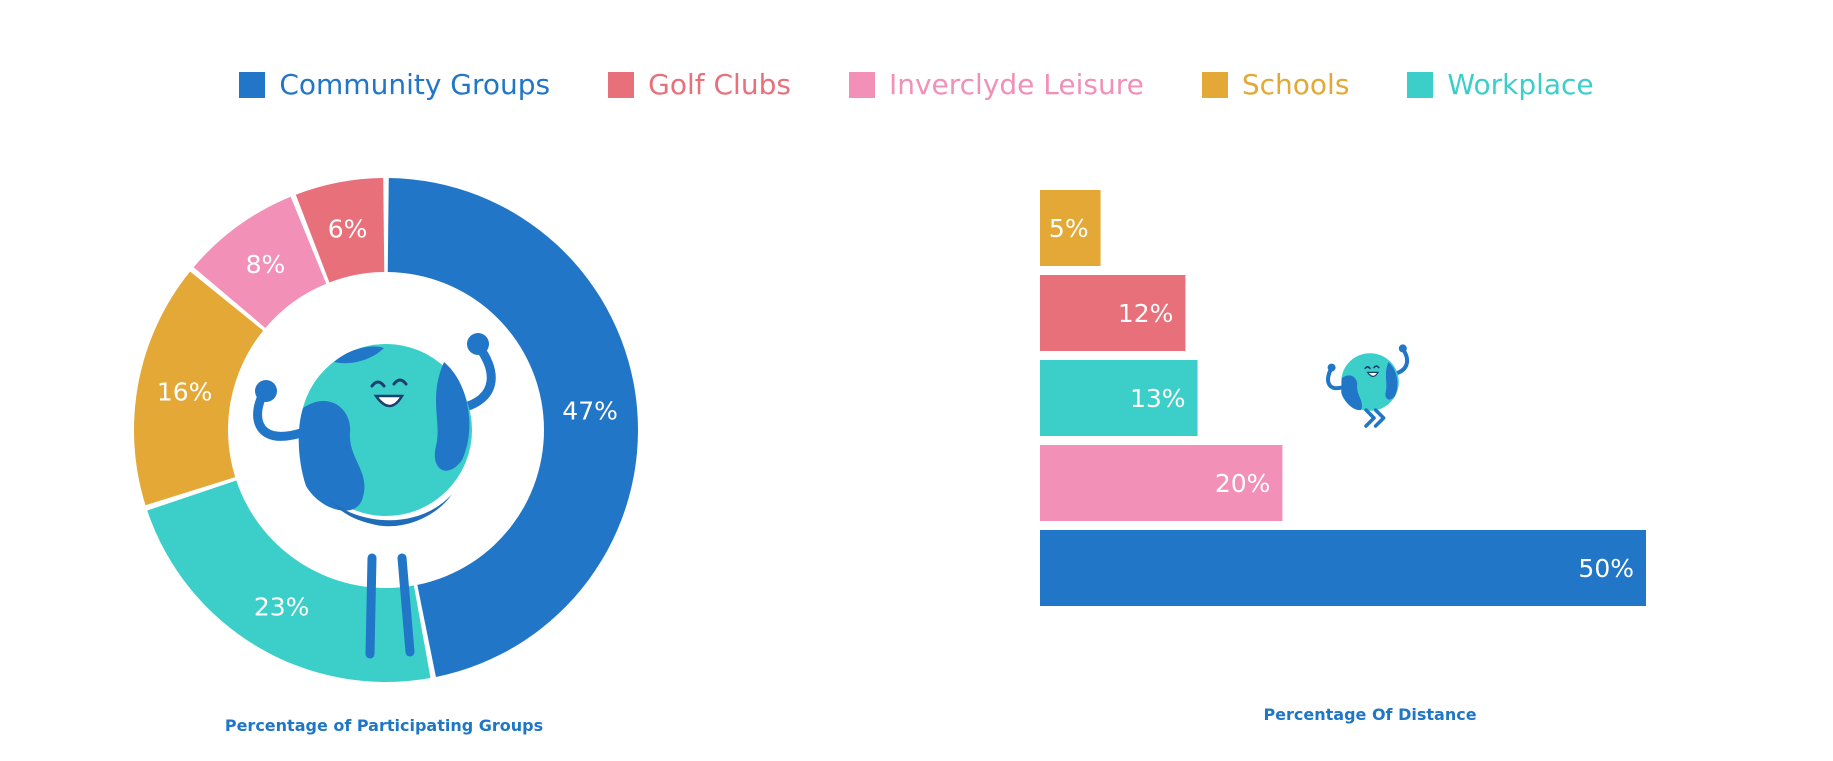 The height and width of the screenshot is (761, 1833). What do you see at coordinates (719, 84) in the screenshot?
I see `legend-label: Golf Clubs` at bounding box center [719, 84].